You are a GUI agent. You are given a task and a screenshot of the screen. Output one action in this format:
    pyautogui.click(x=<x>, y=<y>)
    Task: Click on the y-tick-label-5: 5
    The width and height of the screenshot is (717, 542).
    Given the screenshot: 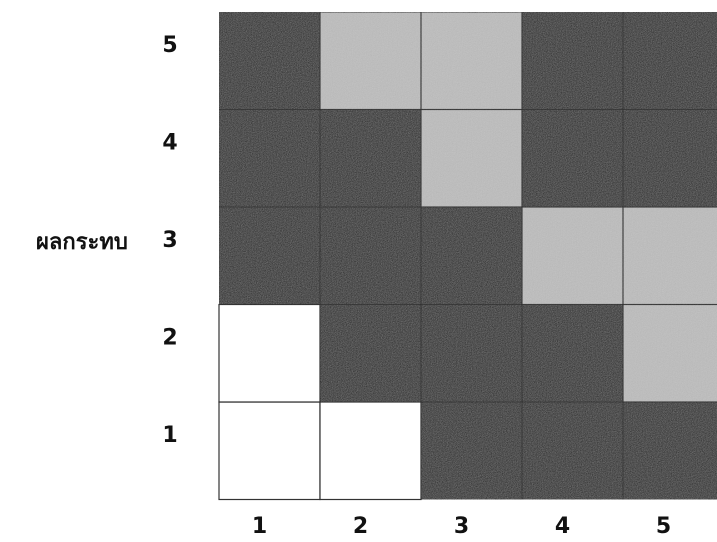 What is the action you would take?
    pyautogui.click(x=169, y=45)
    